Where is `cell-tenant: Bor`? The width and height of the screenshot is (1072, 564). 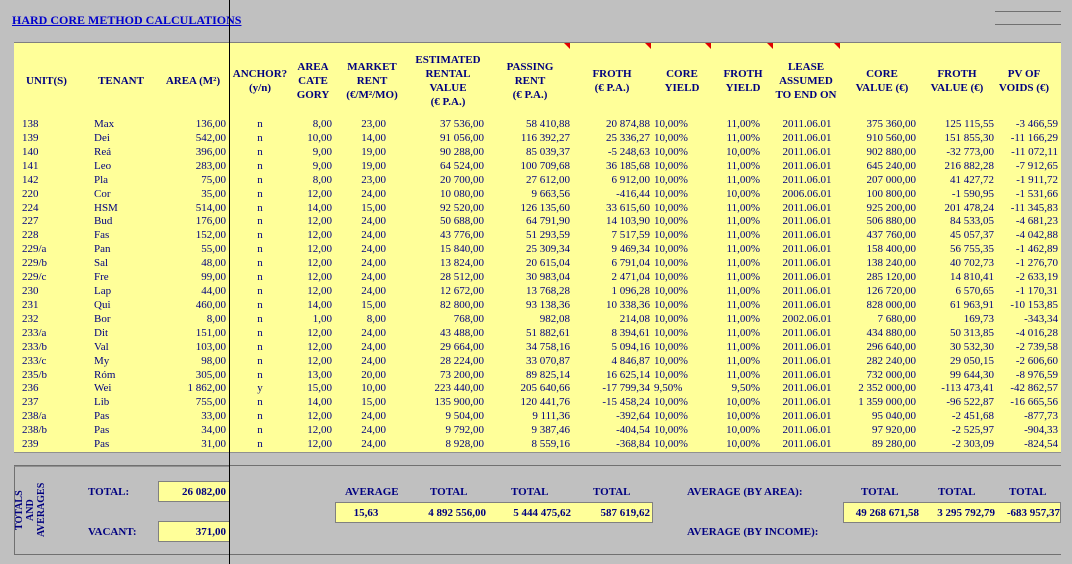 cell-tenant: Bor is located at coordinates (102, 318).